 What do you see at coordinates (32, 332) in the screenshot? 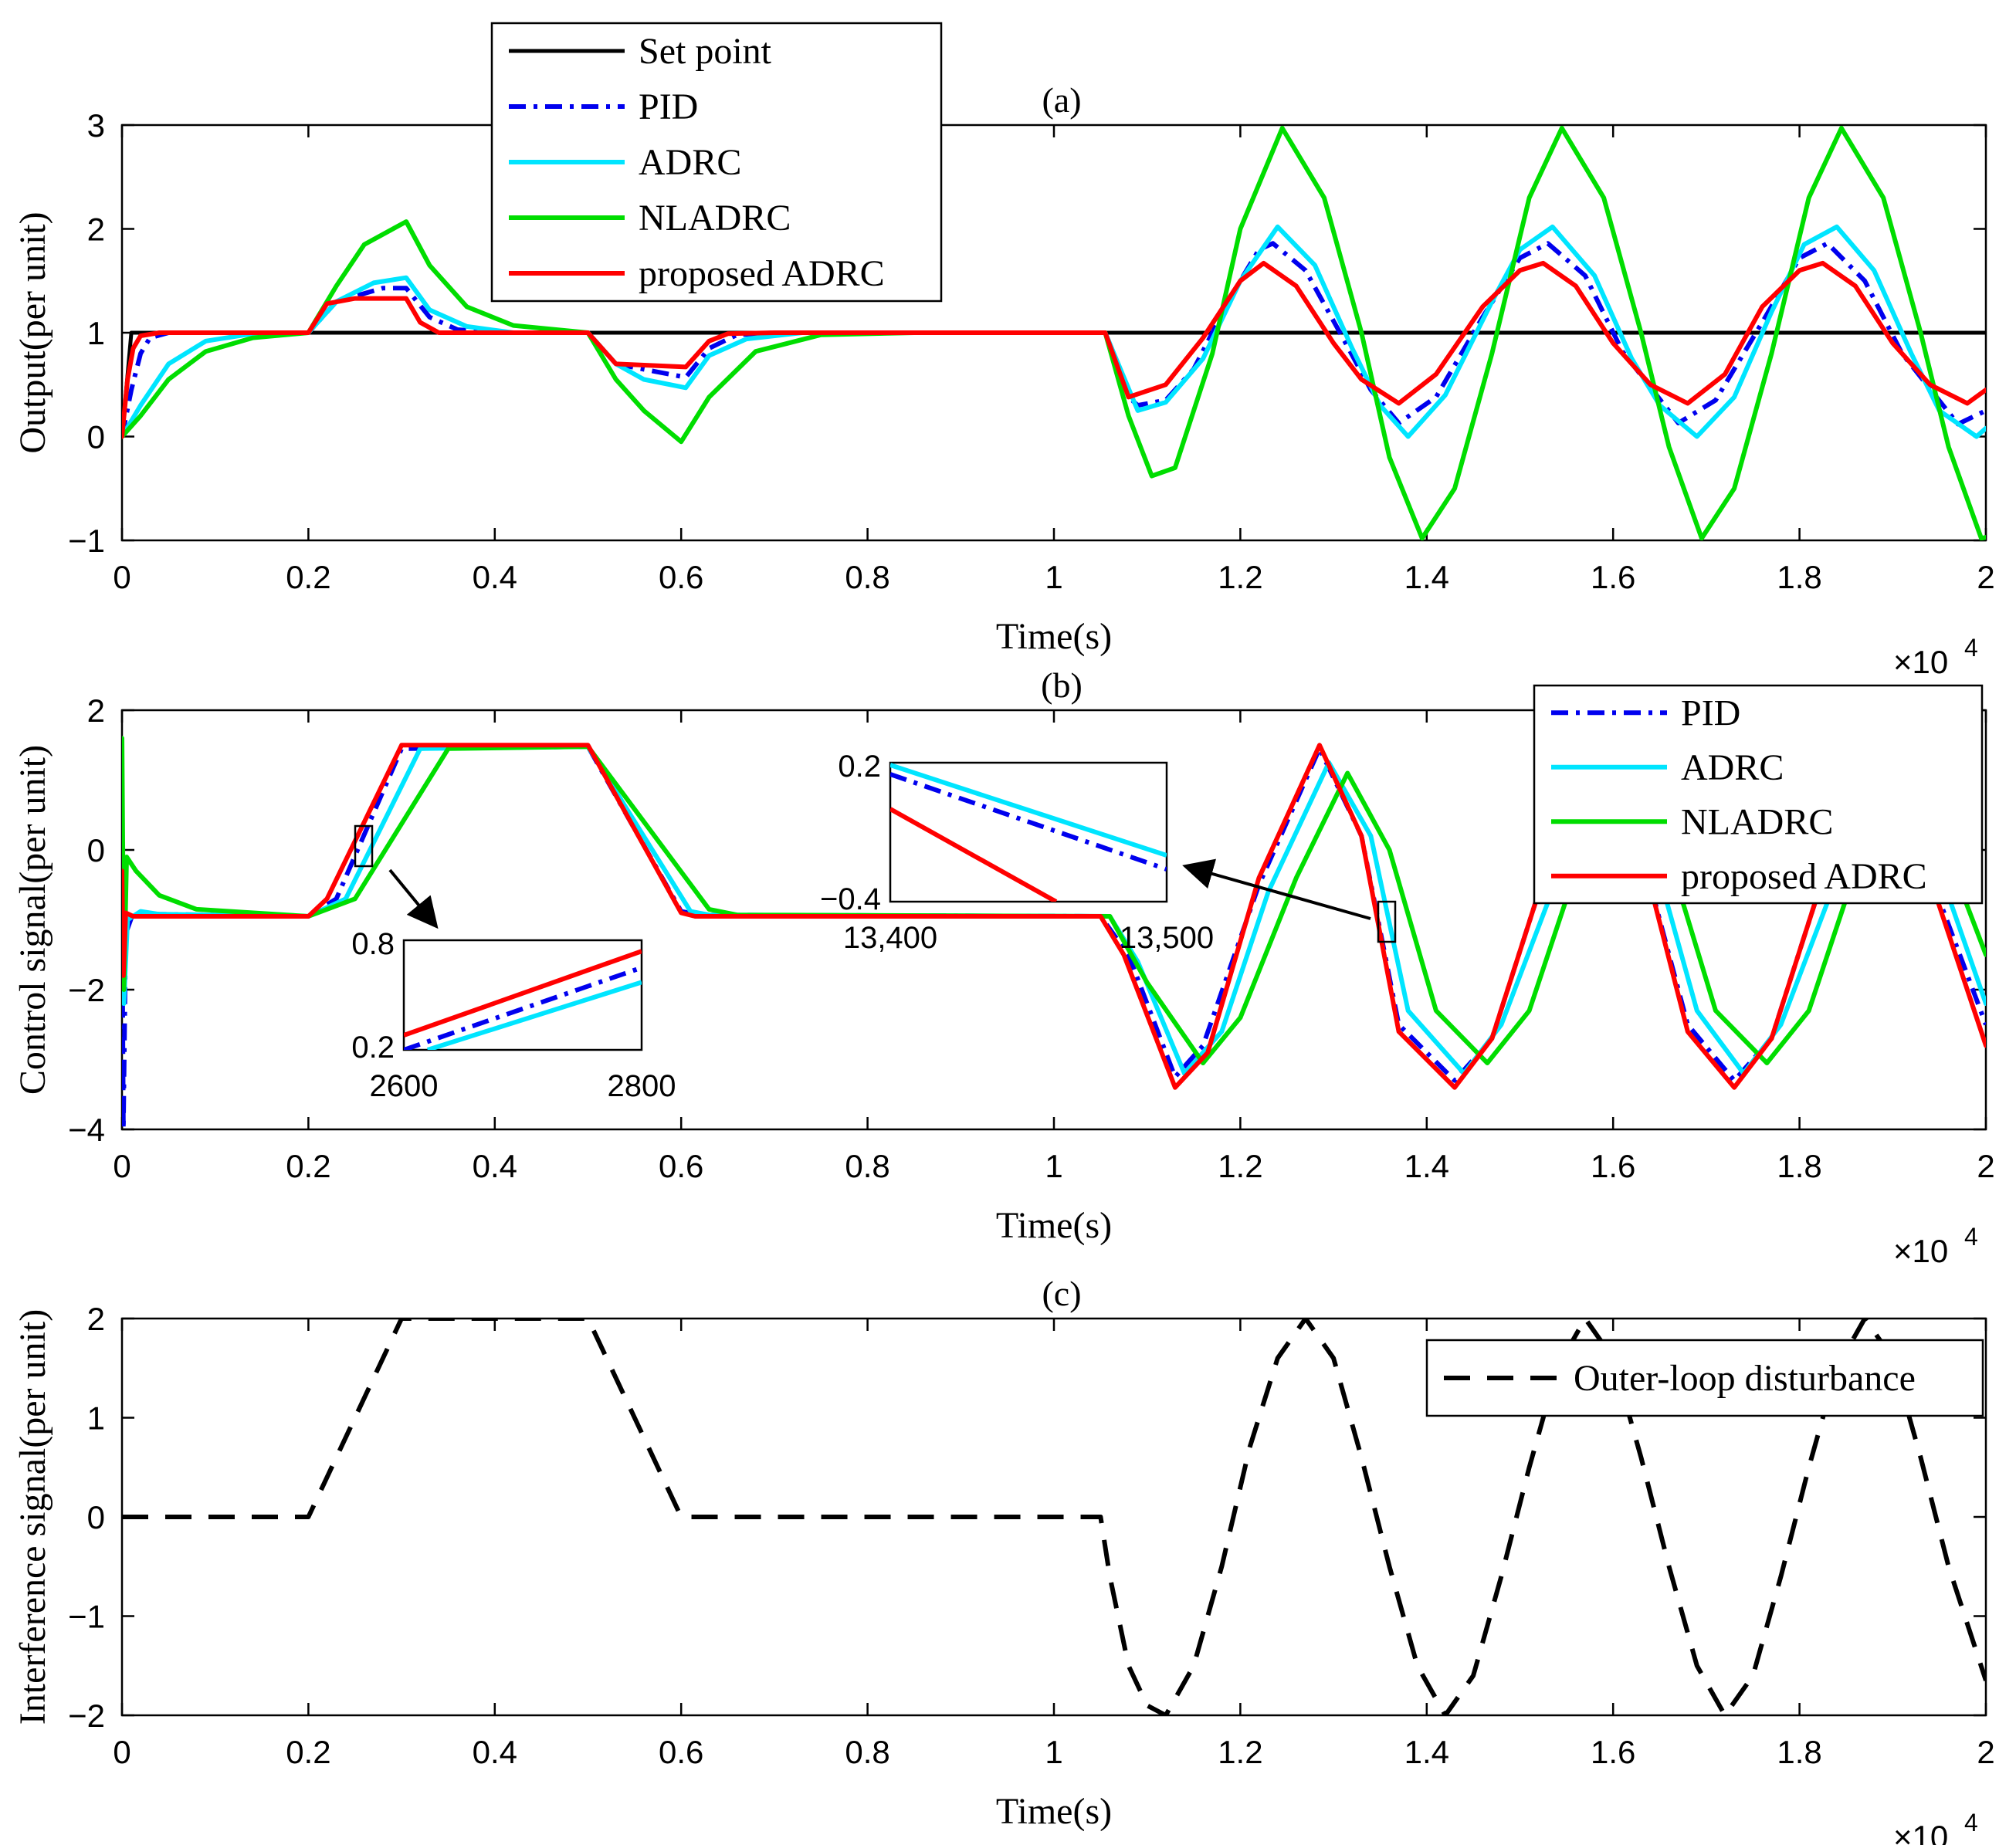
I see `y-axis-label: Output(per unit)` at bounding box center [32, 332].